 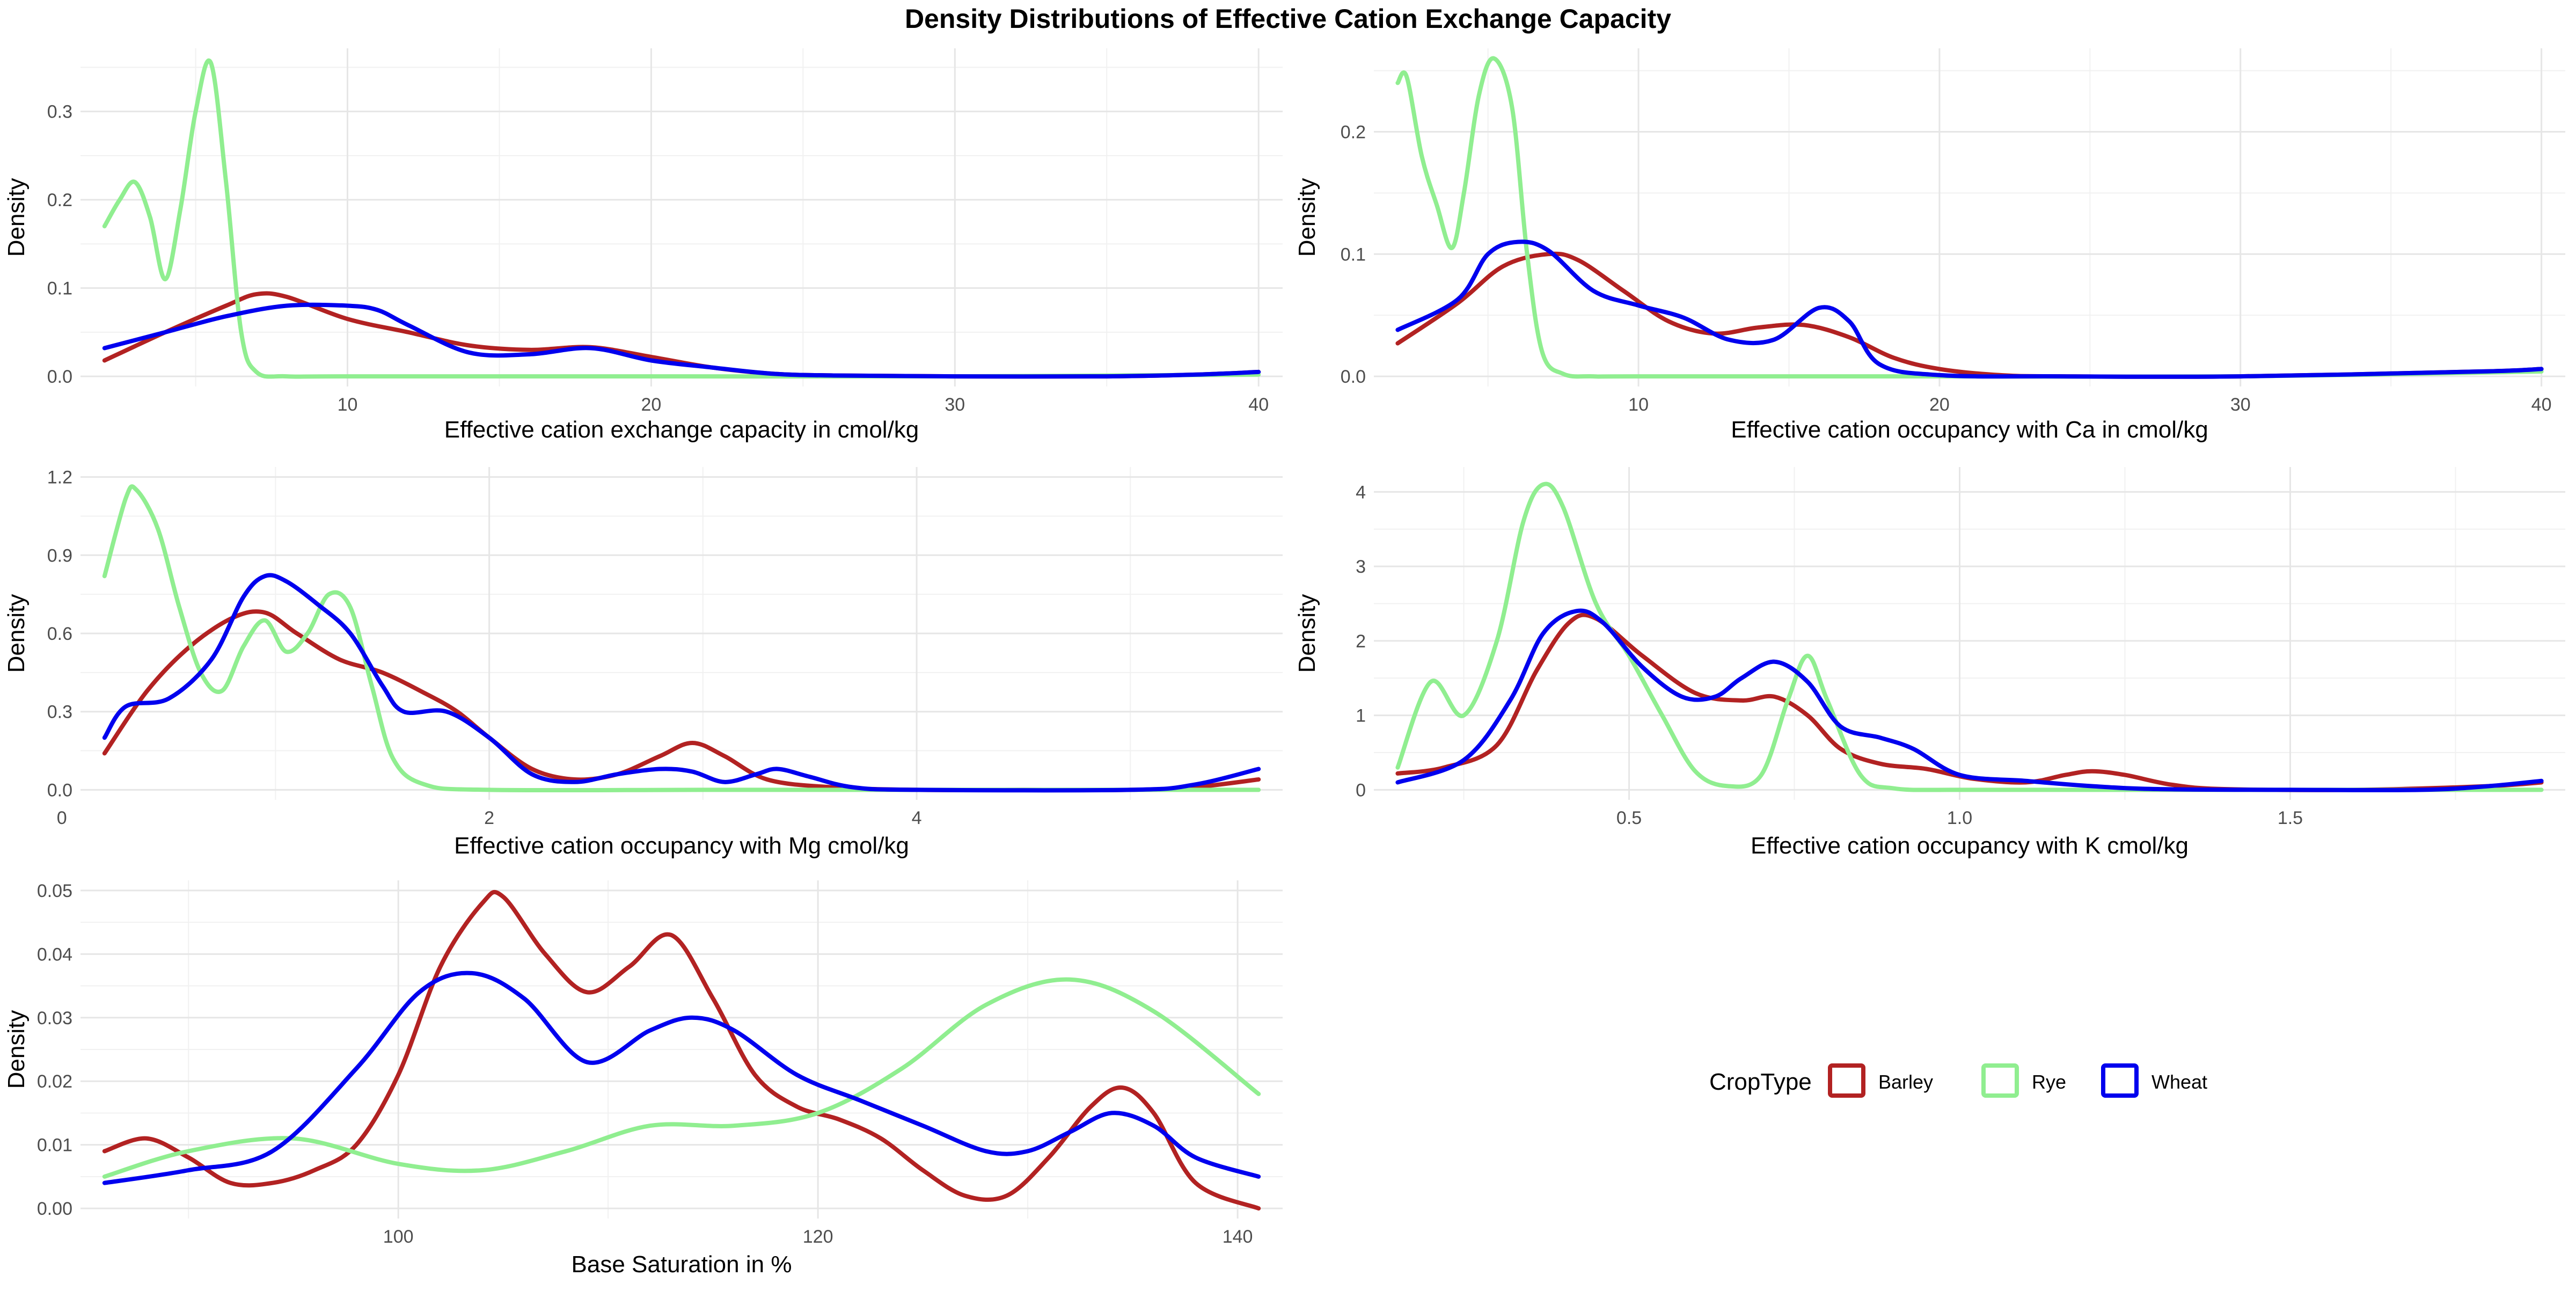 I want to click on legend-title: CropType, so click(x=1760, y=1082).